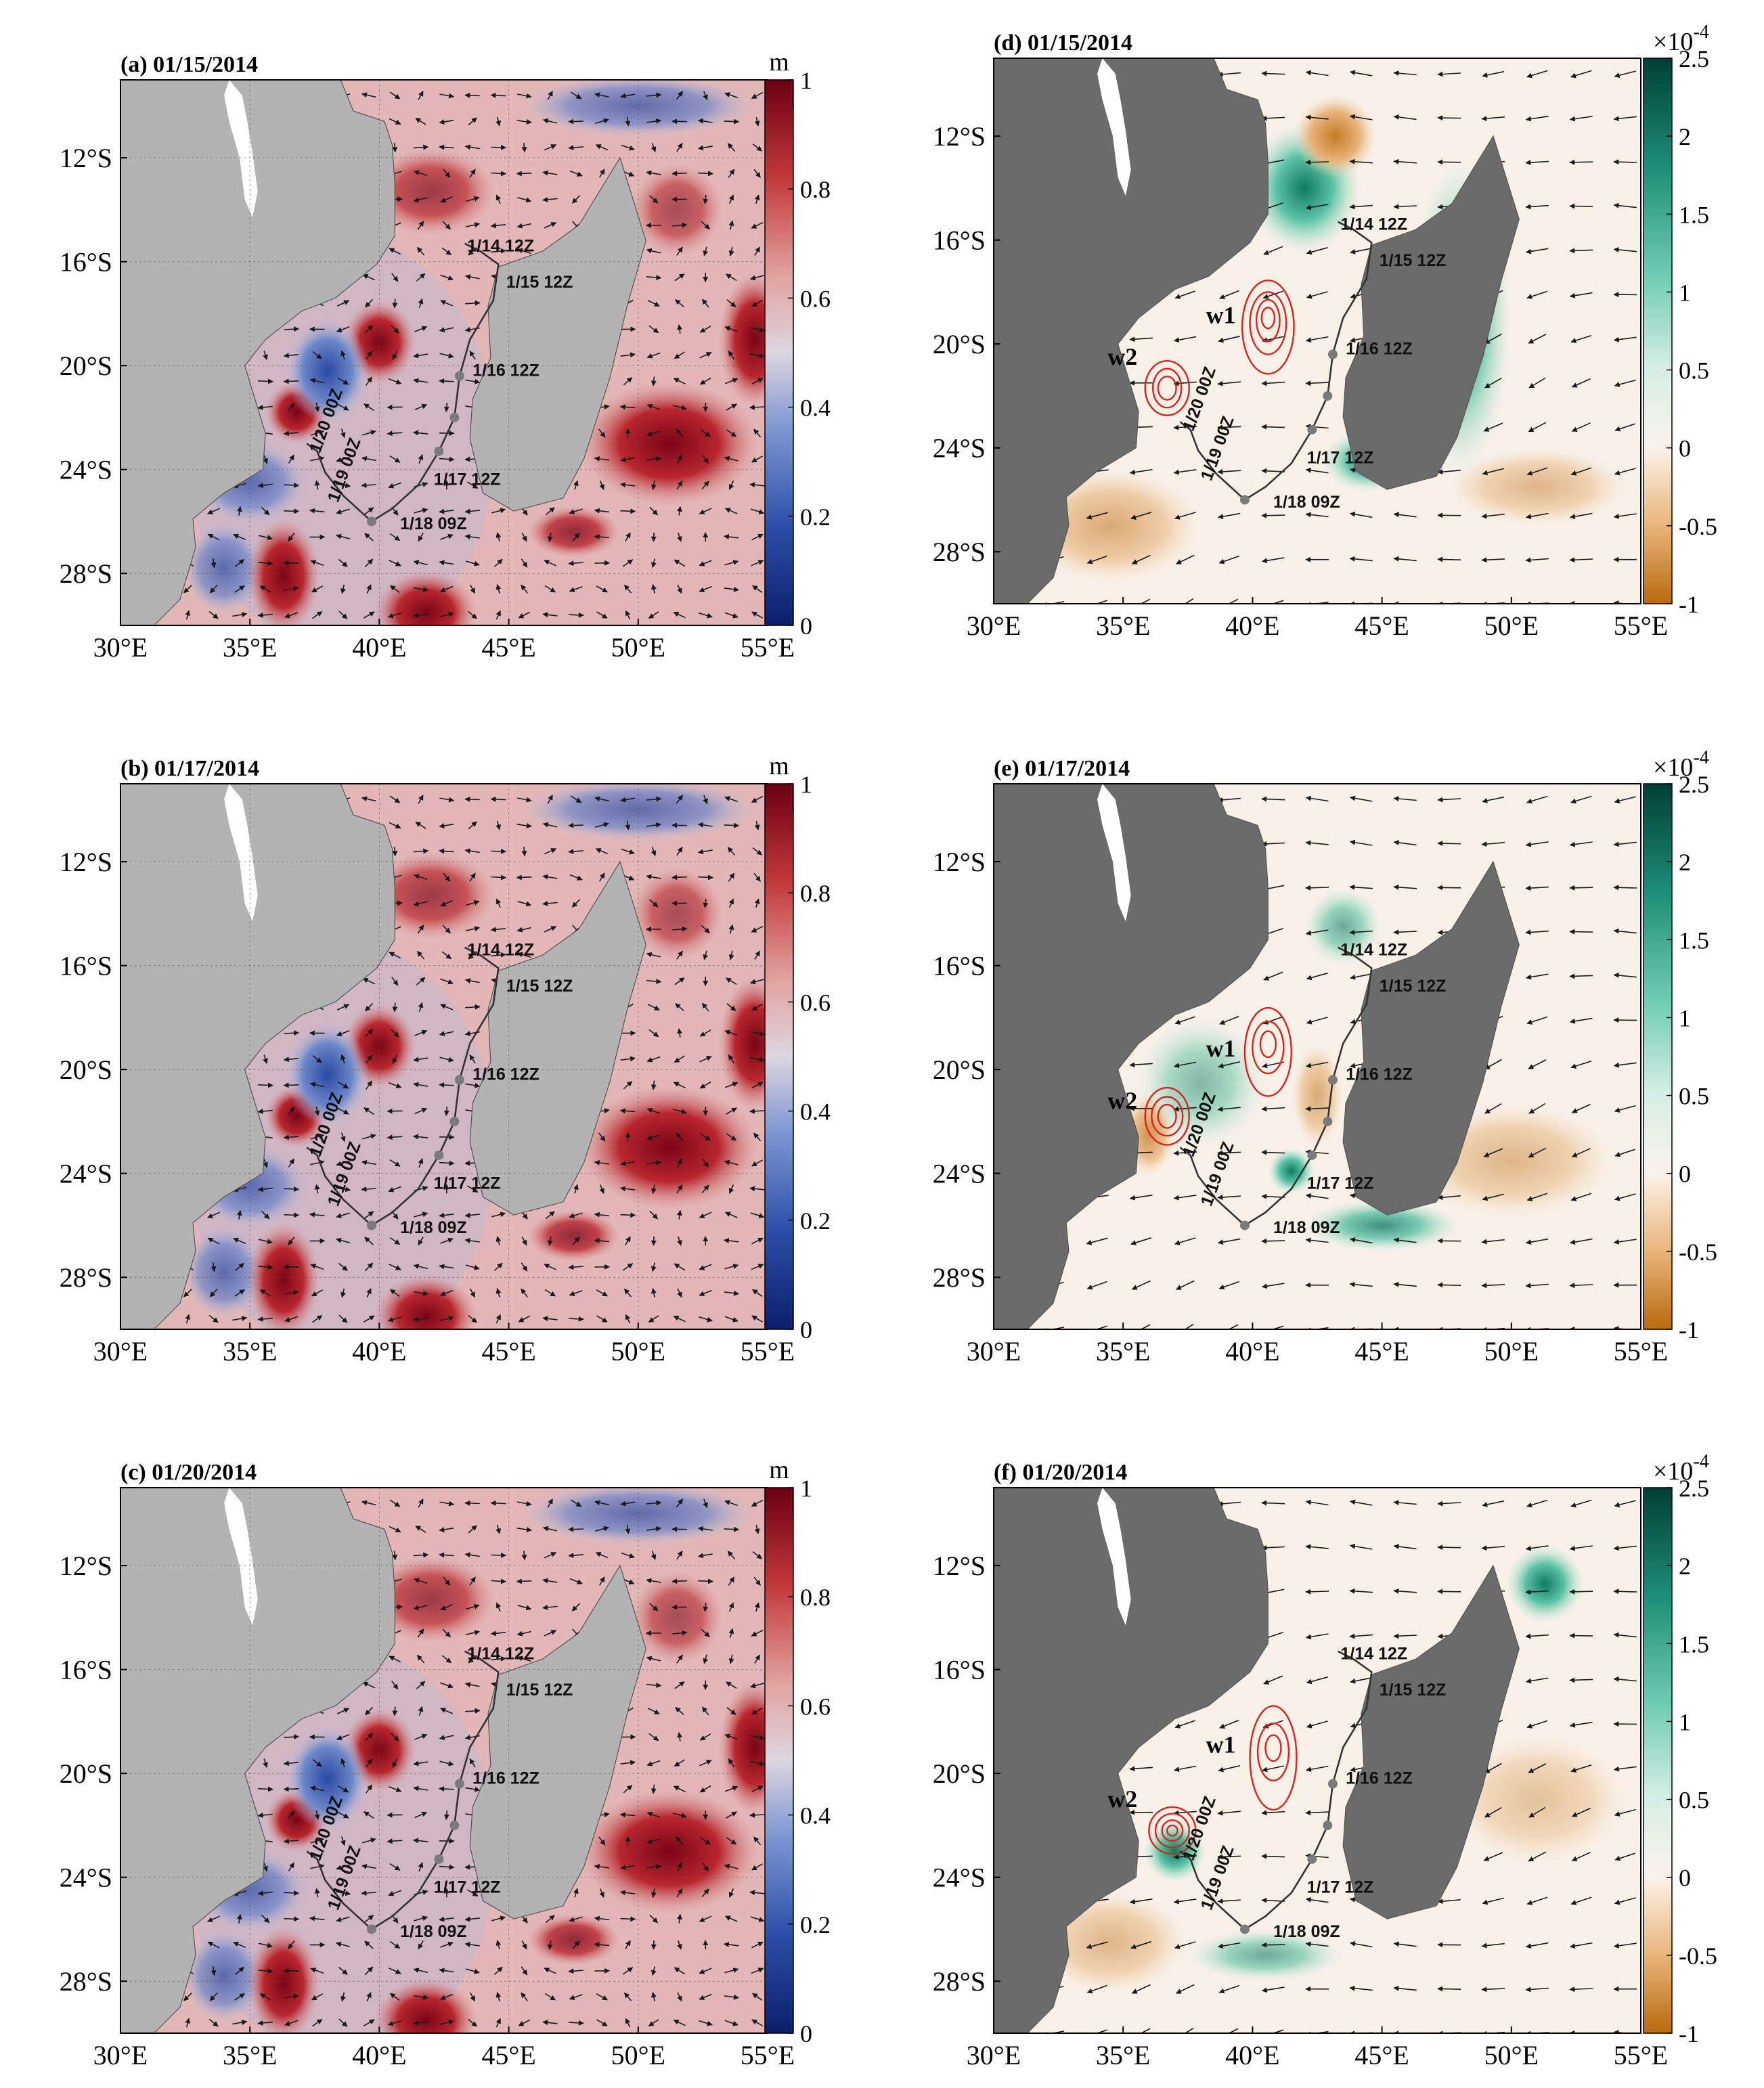  Describe the element at coordinates (501, 245) in the screenshot. I see `track-label: 1/14 12Z` at that location.